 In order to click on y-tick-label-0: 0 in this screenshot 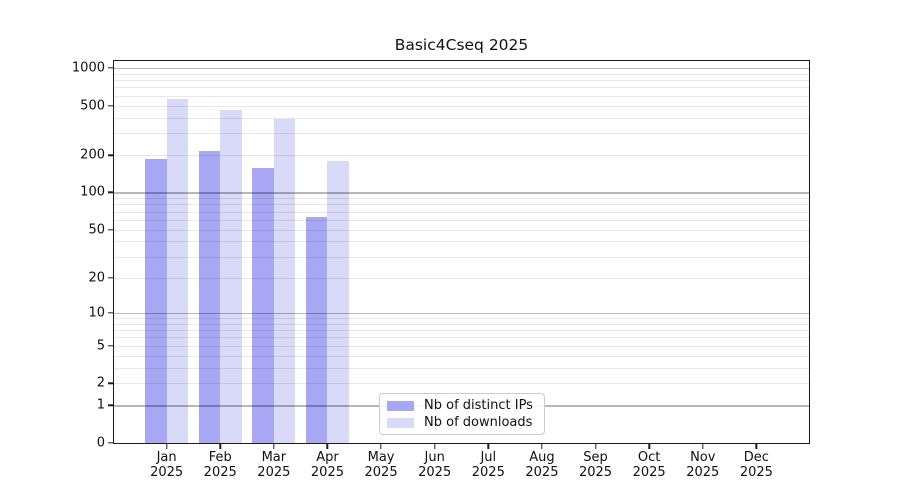, I will do `click(100, 443)`.